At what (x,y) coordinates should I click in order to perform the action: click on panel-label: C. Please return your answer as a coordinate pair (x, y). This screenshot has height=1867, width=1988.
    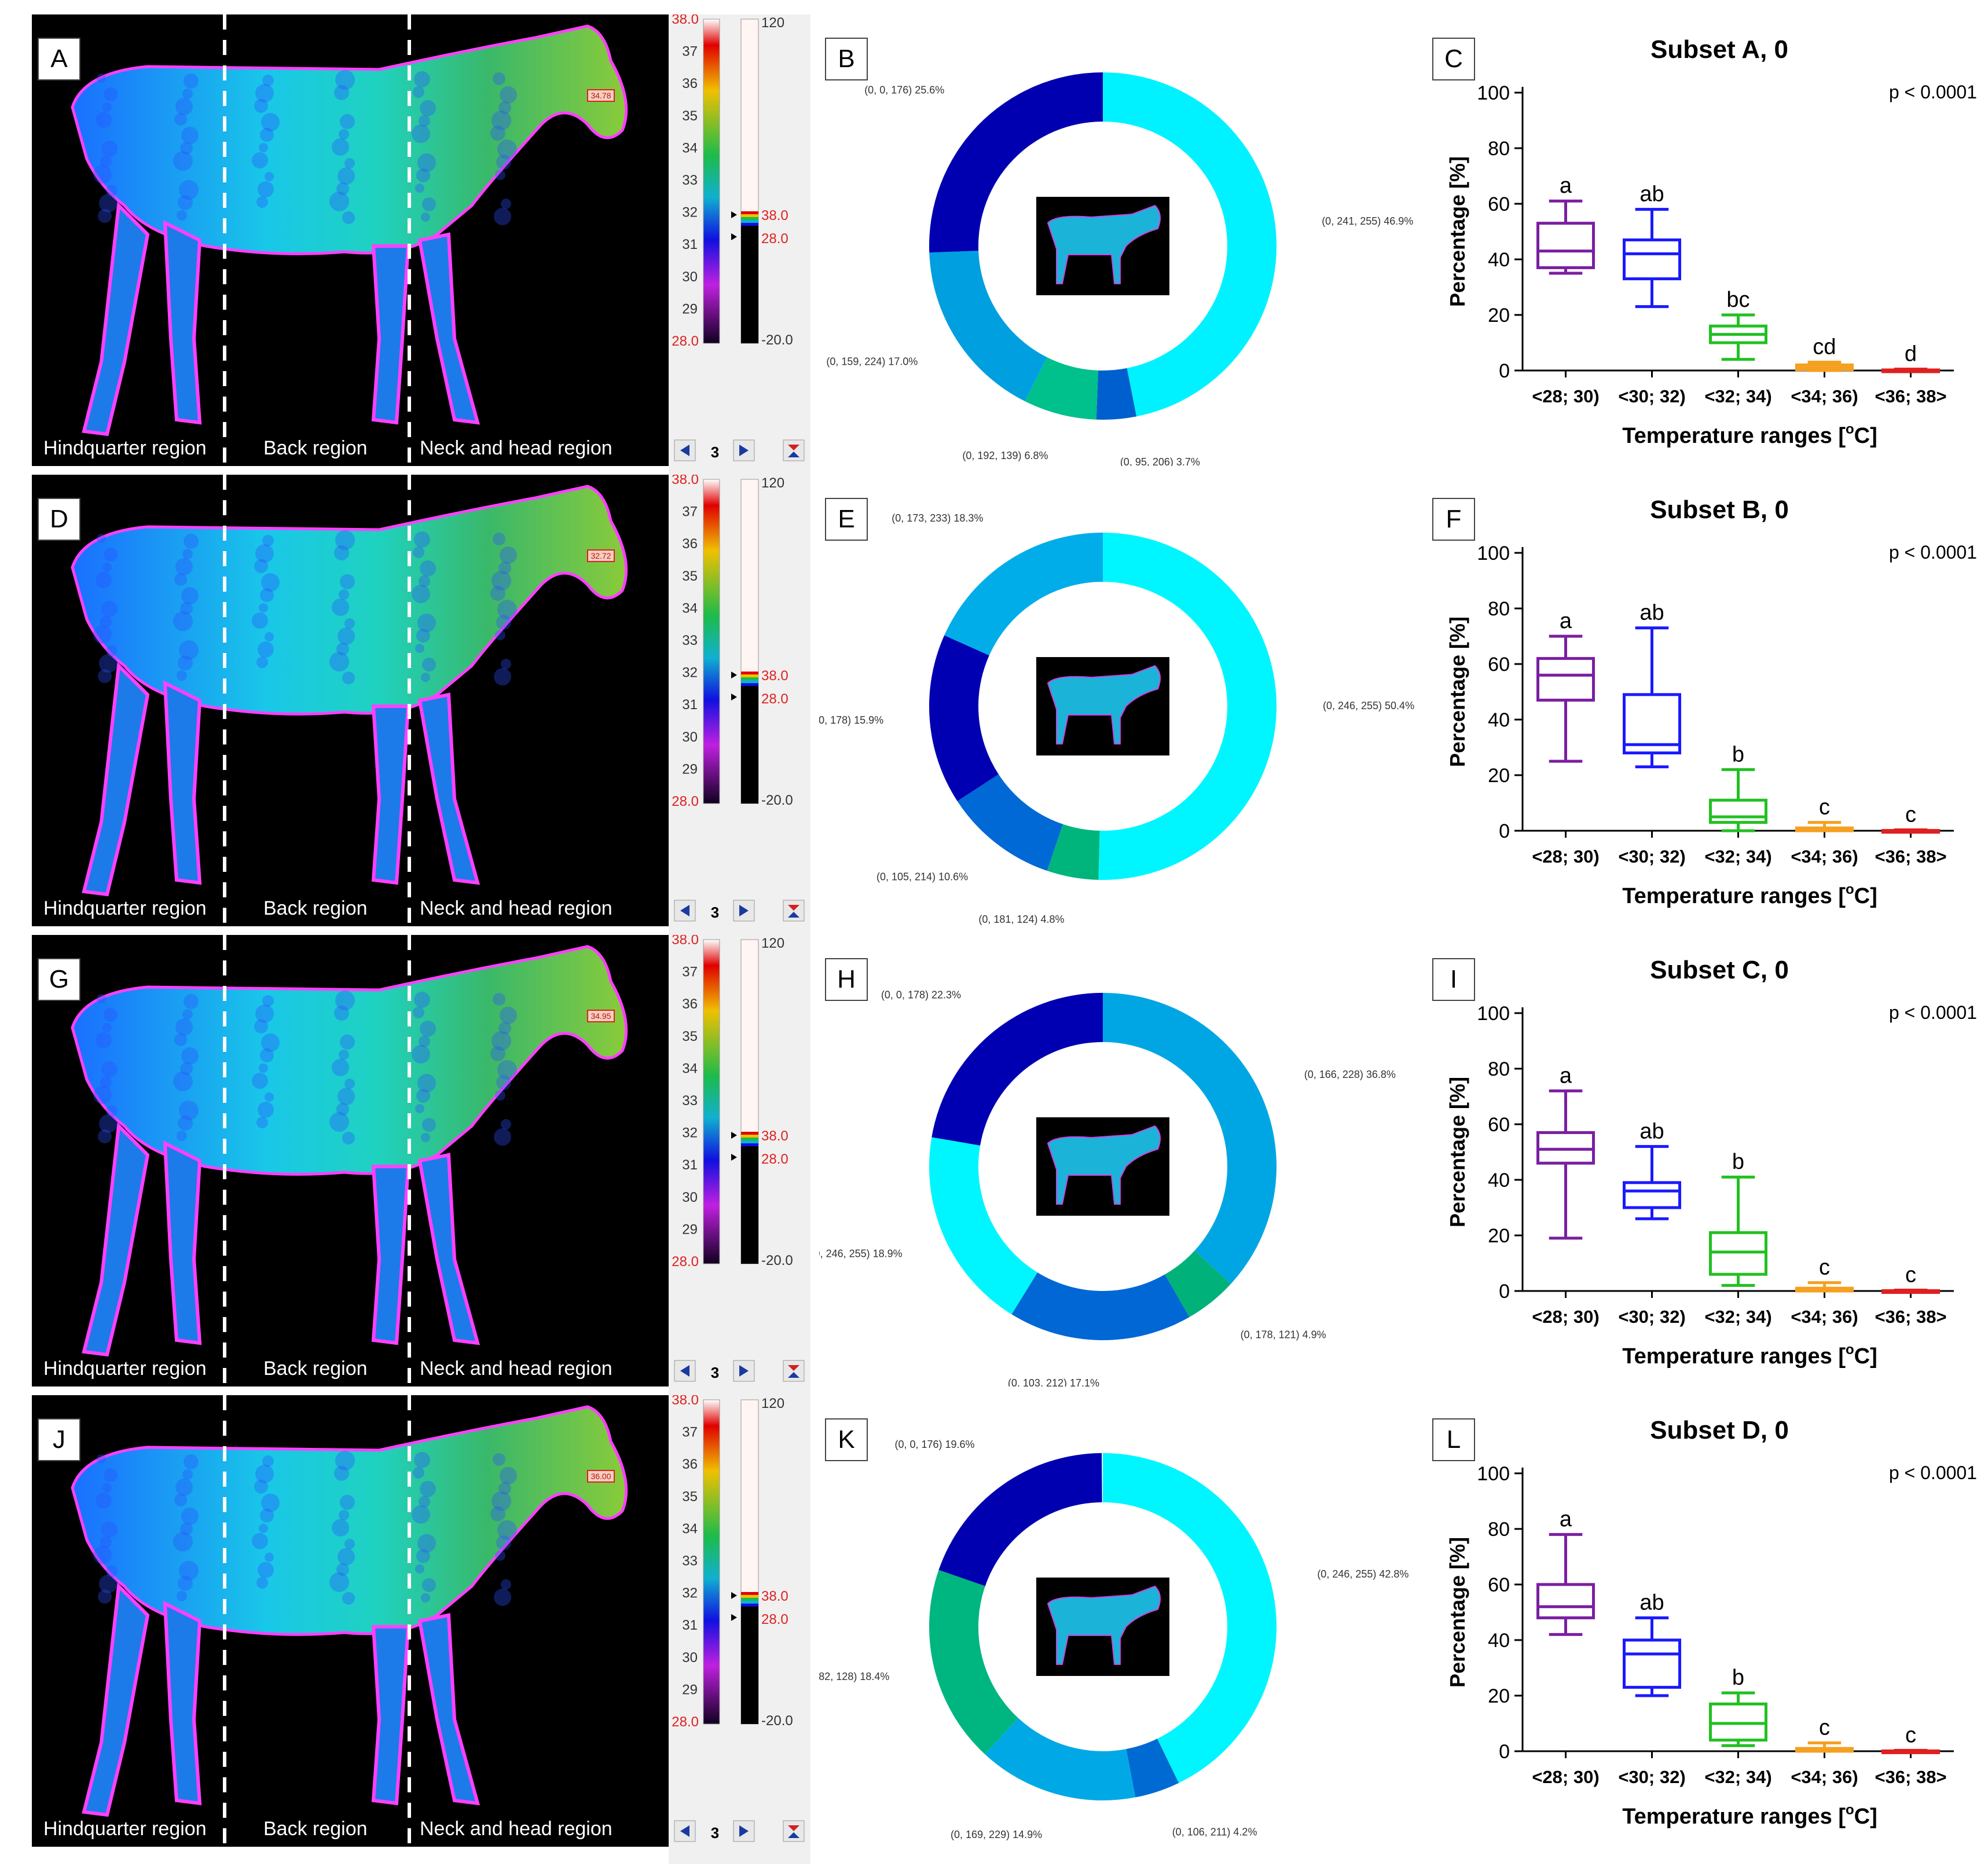
    Looking at the image, I should click on (1454, 59).